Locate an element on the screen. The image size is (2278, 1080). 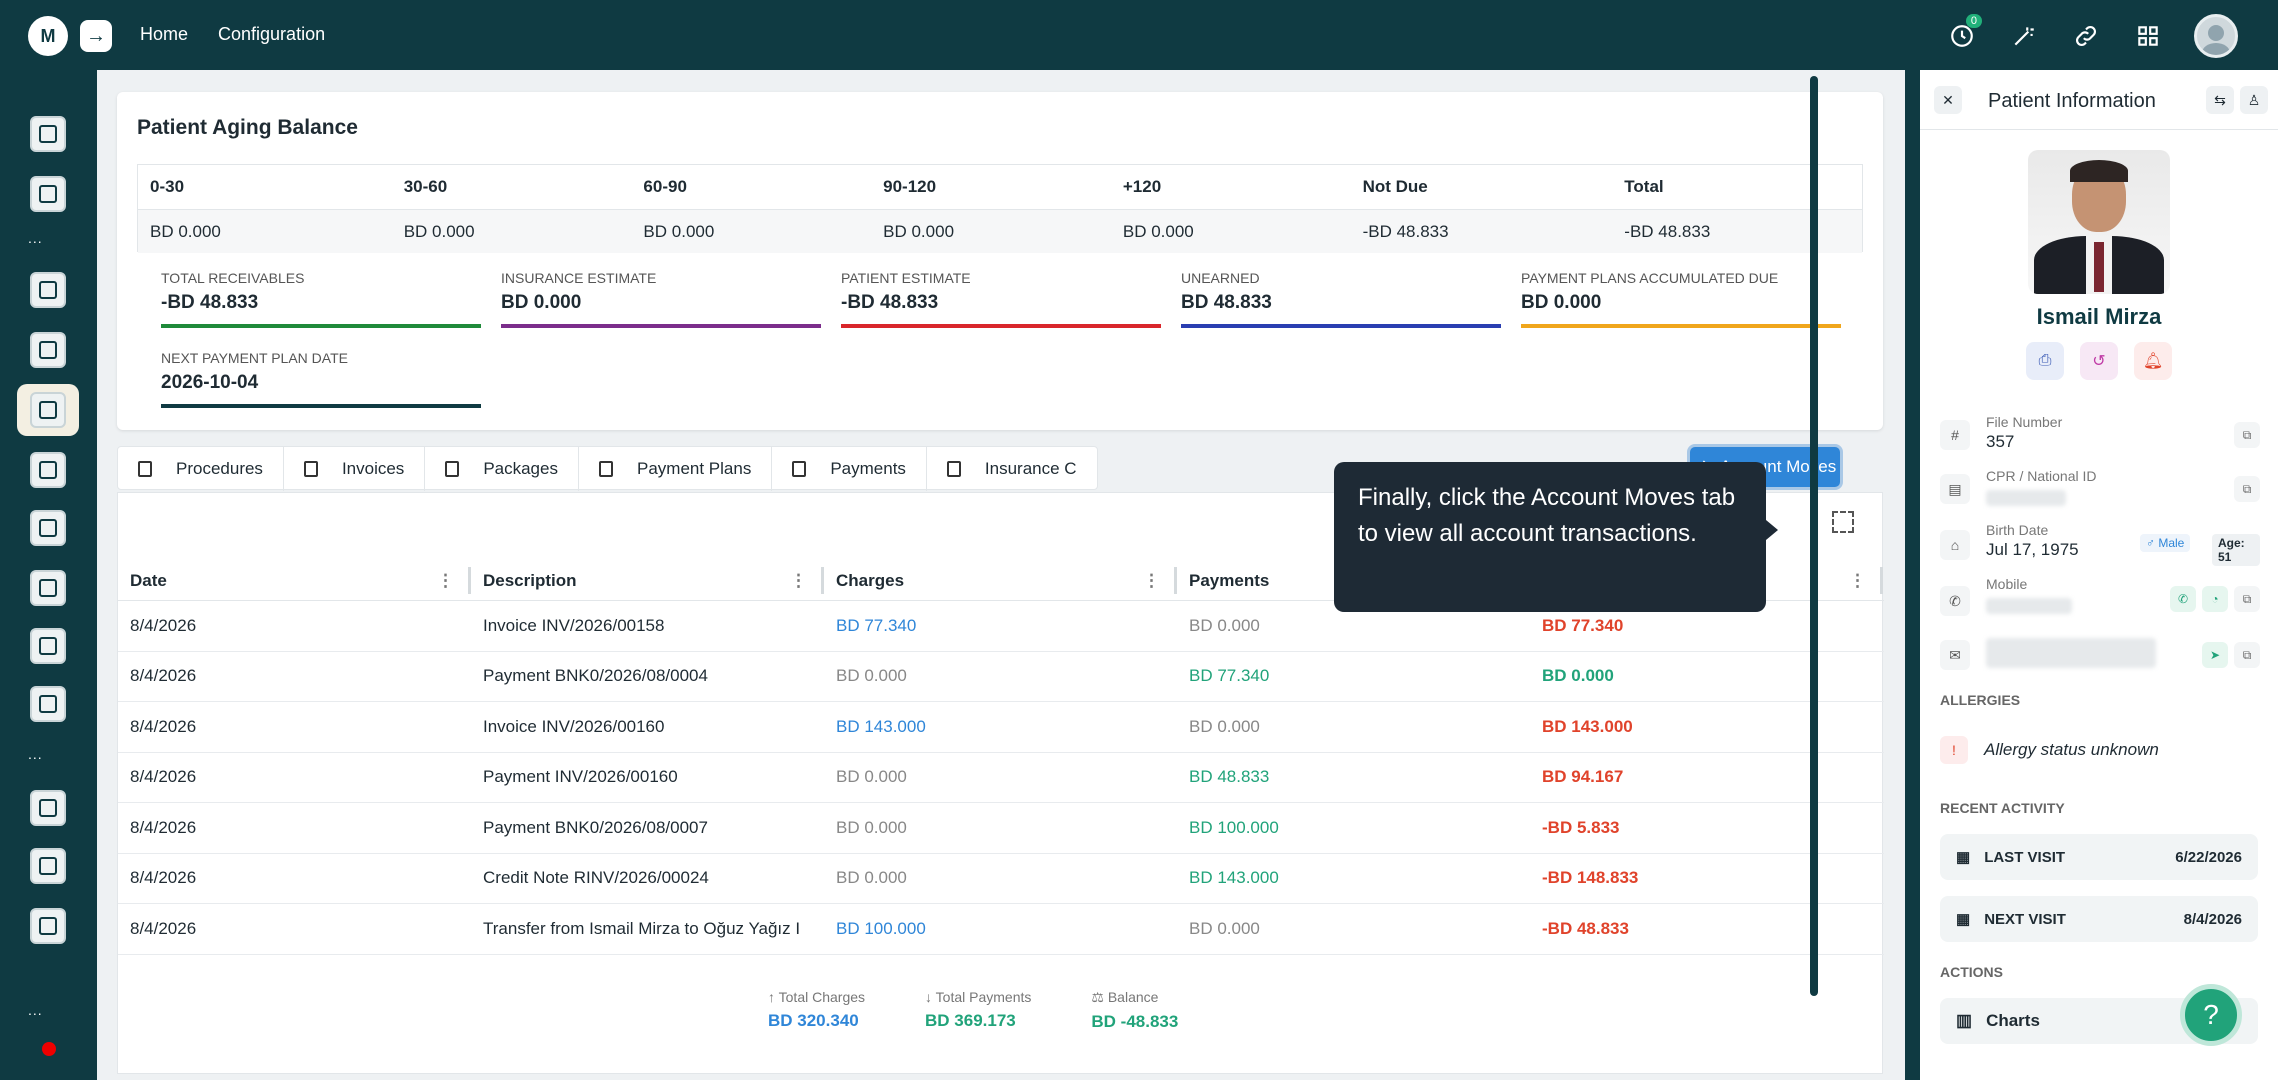
total-payments-label: Total Payments is located at coordinates (983, 997).